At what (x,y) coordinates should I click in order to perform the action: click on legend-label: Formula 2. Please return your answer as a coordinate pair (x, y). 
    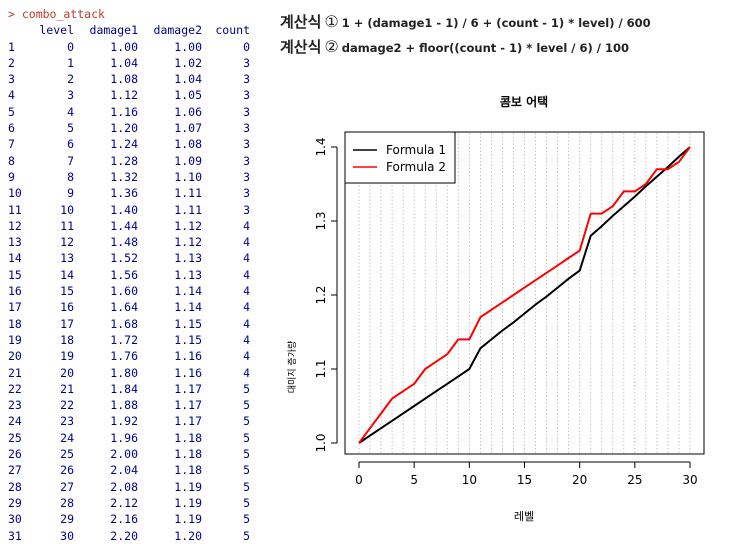
    Looking at the image, I should click on (416, 167).